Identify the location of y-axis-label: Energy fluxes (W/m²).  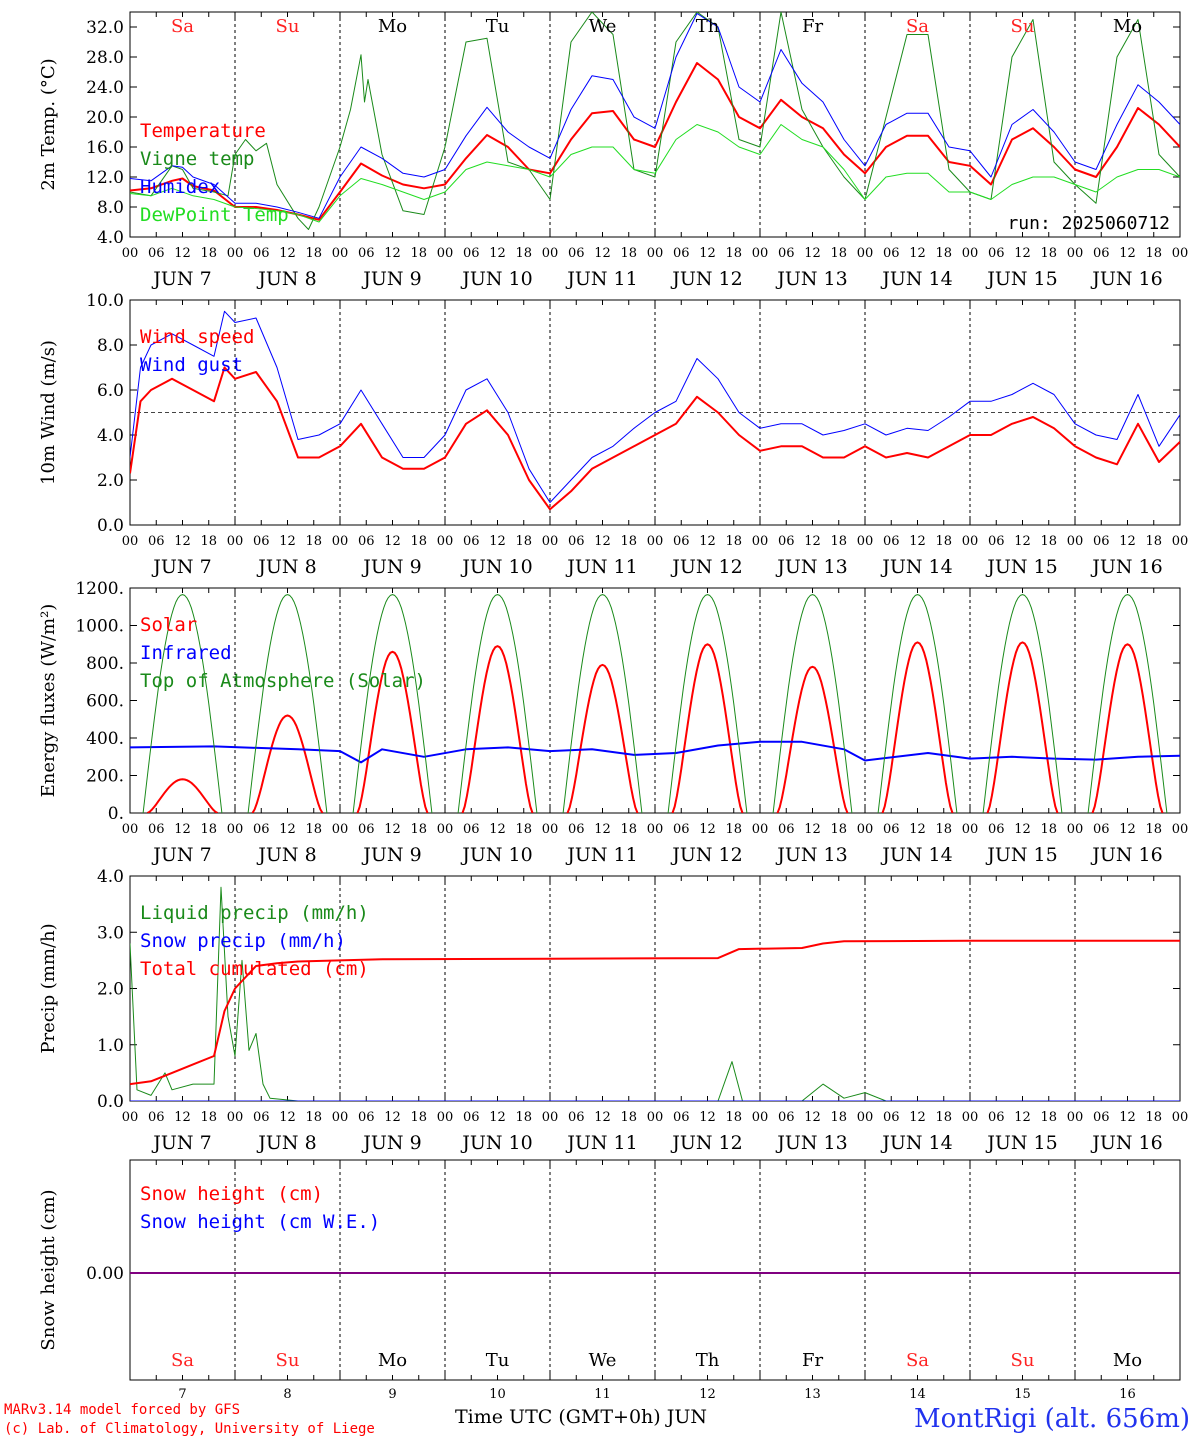
(48, 701).